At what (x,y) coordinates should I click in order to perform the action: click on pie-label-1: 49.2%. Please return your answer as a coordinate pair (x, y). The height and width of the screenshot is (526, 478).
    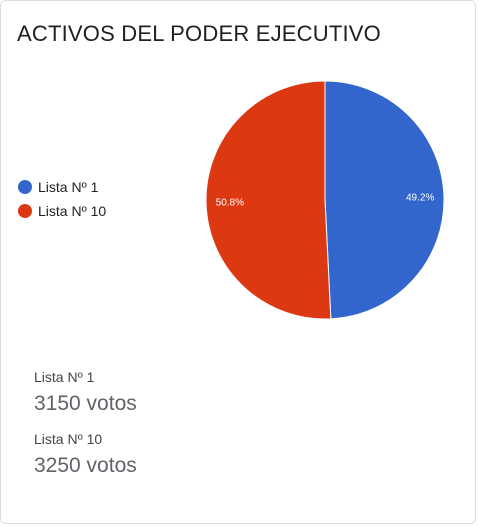
    Looking at the image, I should click on (420, 198).